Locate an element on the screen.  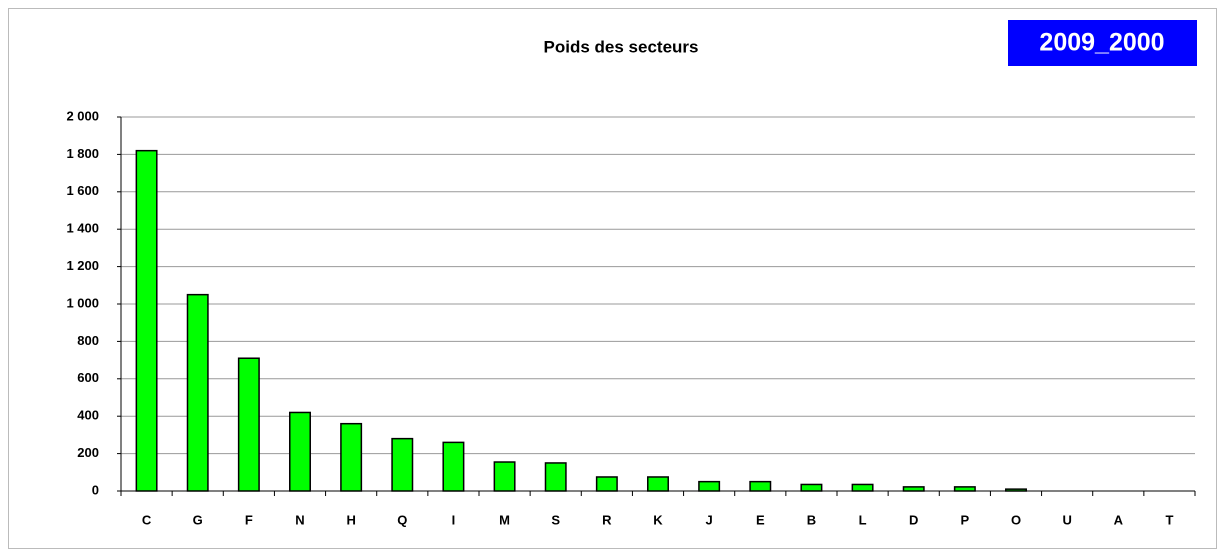
x-tick-label: K is located at coordinates (658, 519).